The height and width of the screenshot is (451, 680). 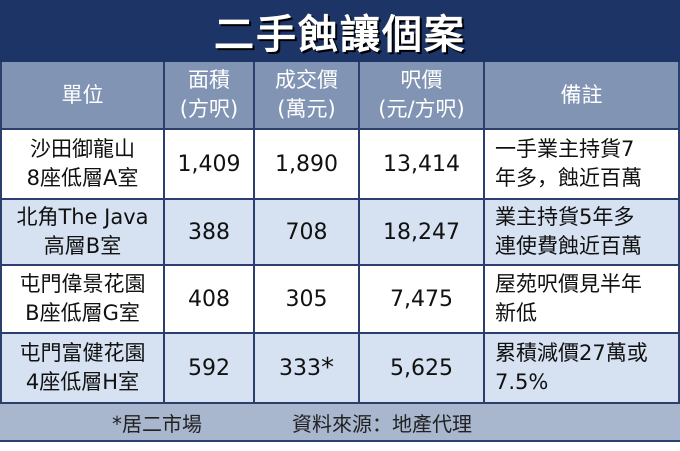 I want to click on cell-text: 305, so click(x=307, y=299).